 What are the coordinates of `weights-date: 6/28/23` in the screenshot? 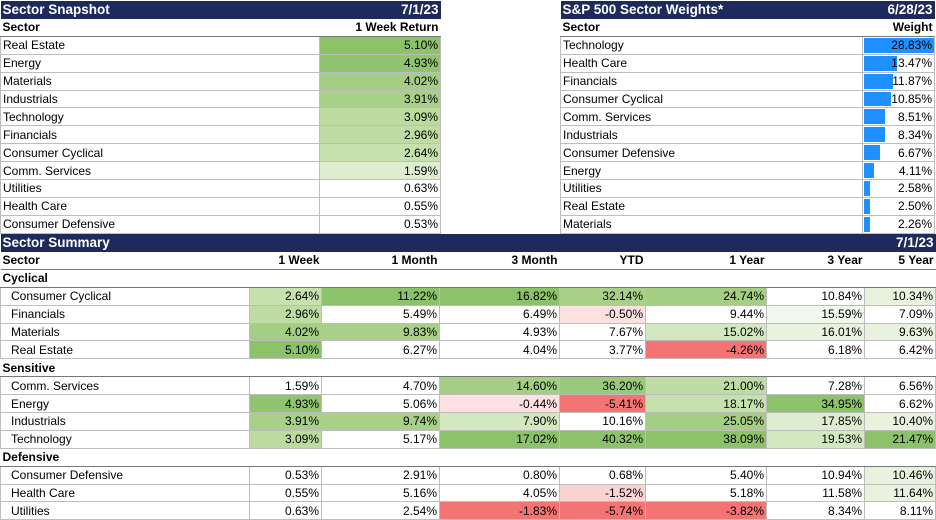 It's located at (898, 10).